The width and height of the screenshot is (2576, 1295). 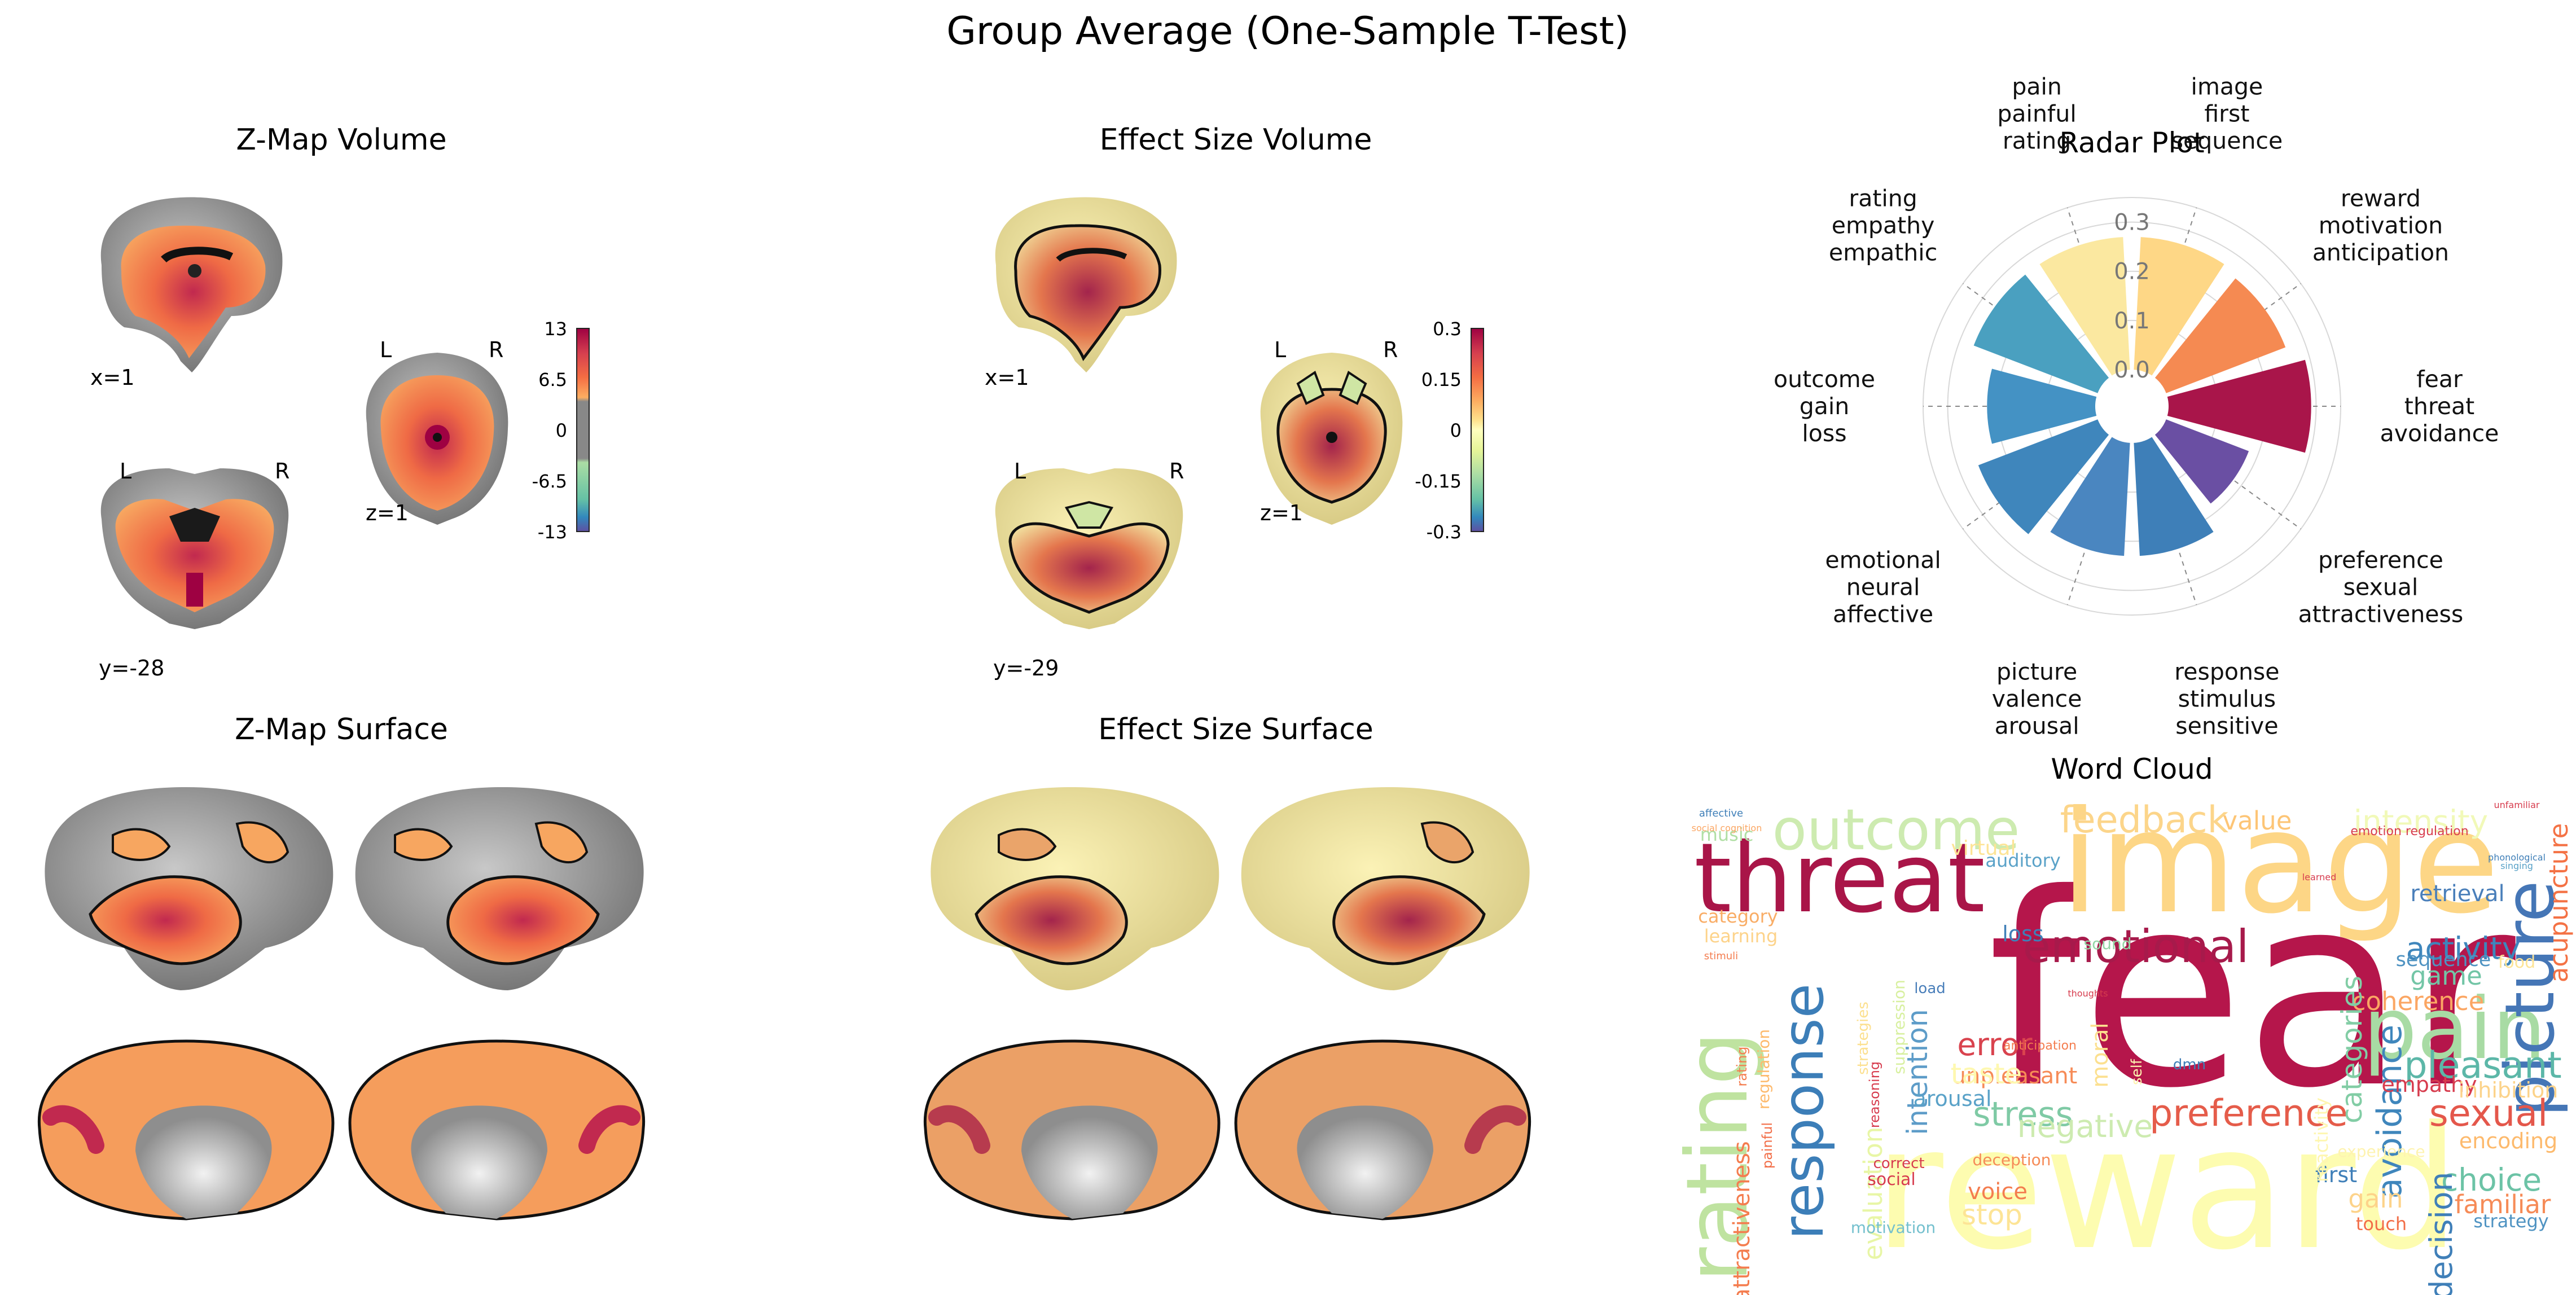 I want to click on zmap-coronal-left: L, so click(x=125, y=472).